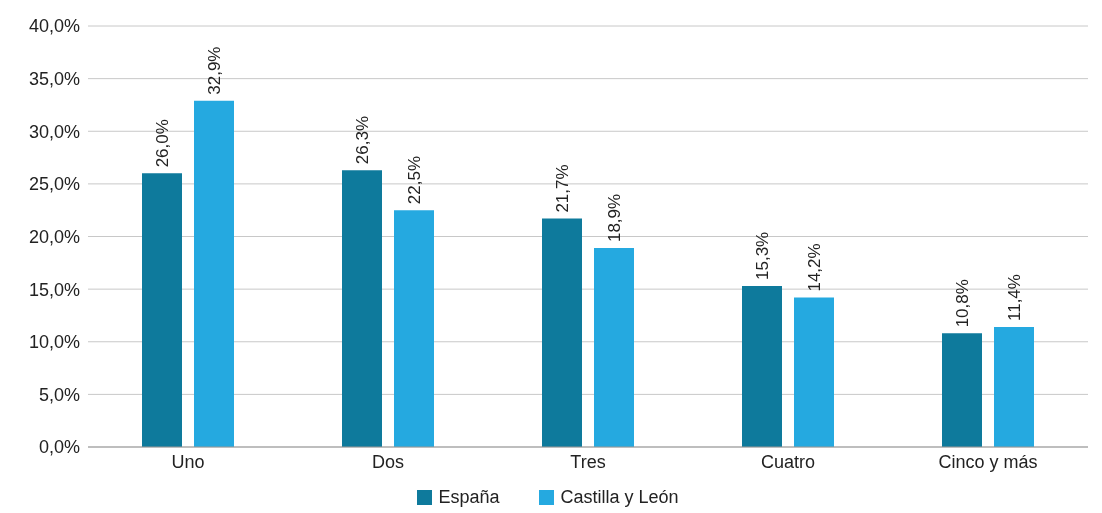  Describe the element at coordinates (814, 267) in the screenshot. I see `data-label: 14,2%` at that location.